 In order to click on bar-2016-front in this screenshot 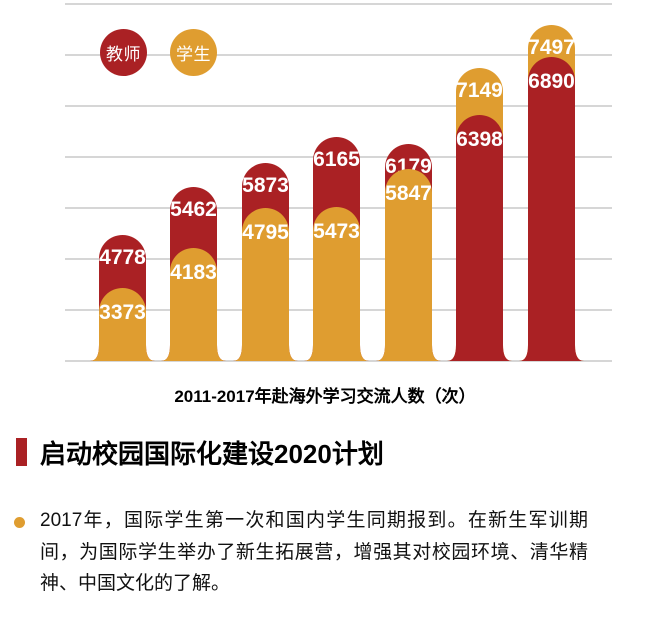, I will do `click(479, 237)`.